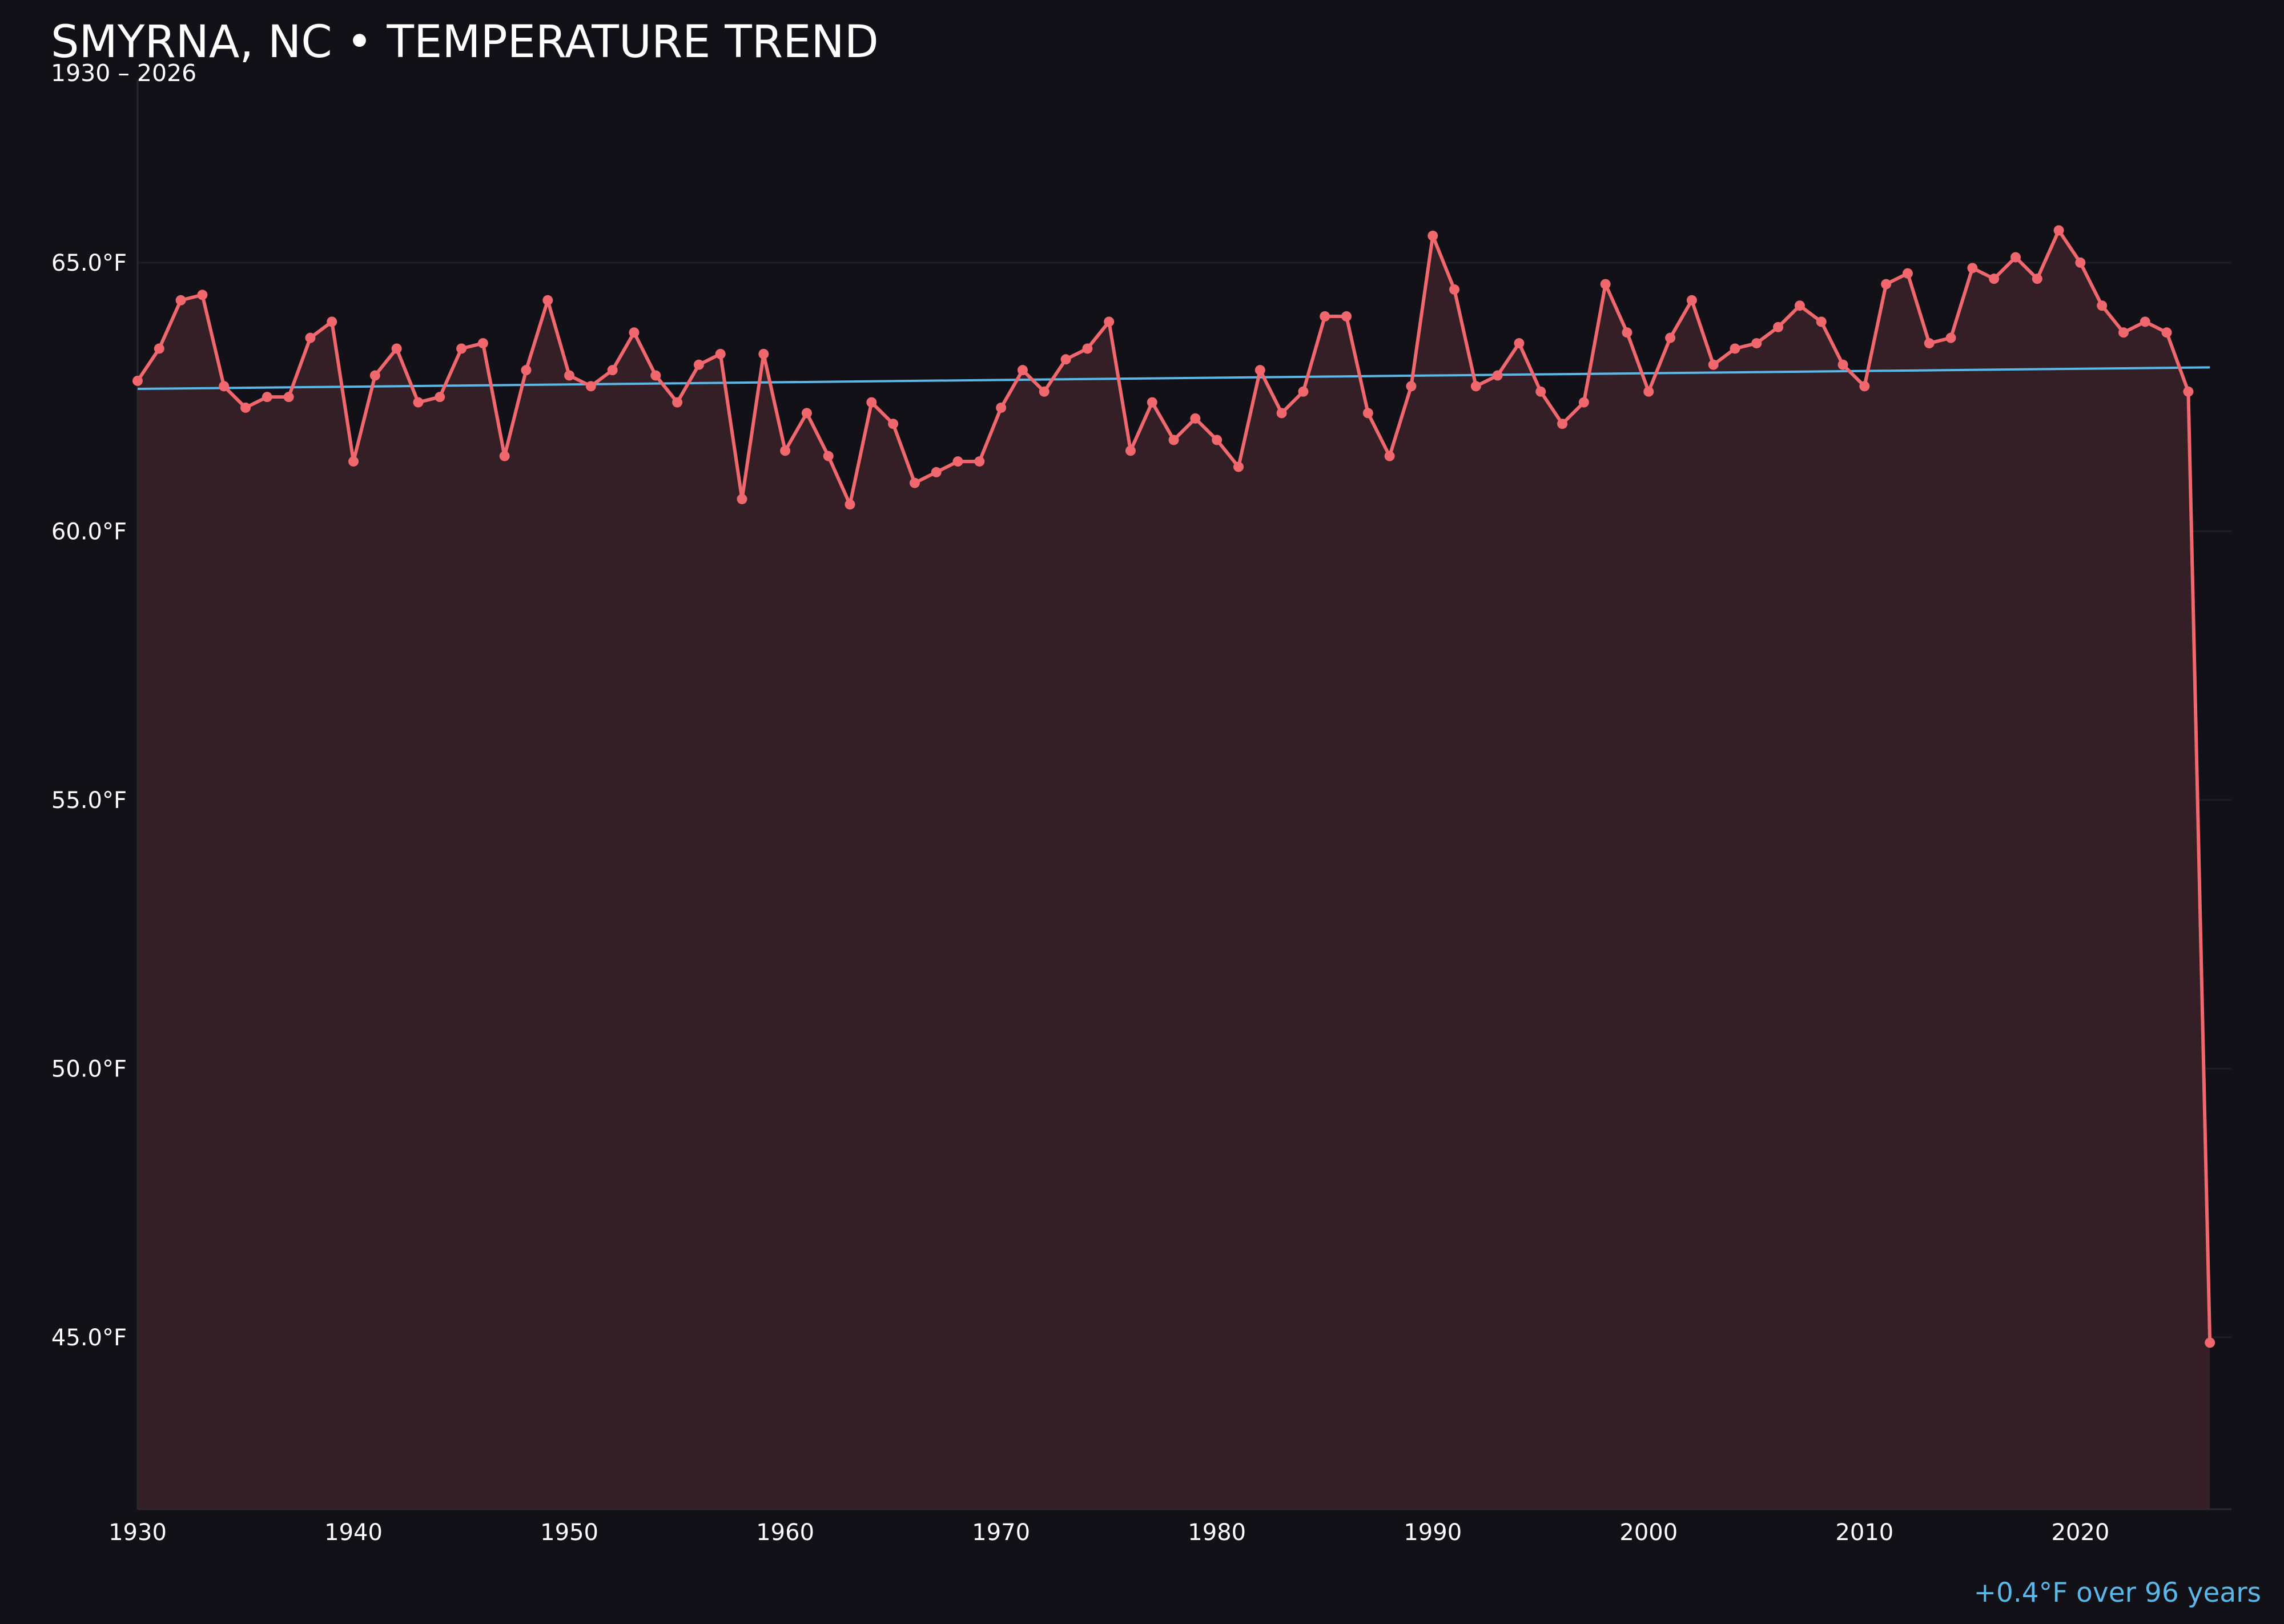 This screenshot has height=1624, width=2284. What do you see at coordinates (180, 300) in the screenshot?
I see `data-point-1932` at bounding box center [180, 300].